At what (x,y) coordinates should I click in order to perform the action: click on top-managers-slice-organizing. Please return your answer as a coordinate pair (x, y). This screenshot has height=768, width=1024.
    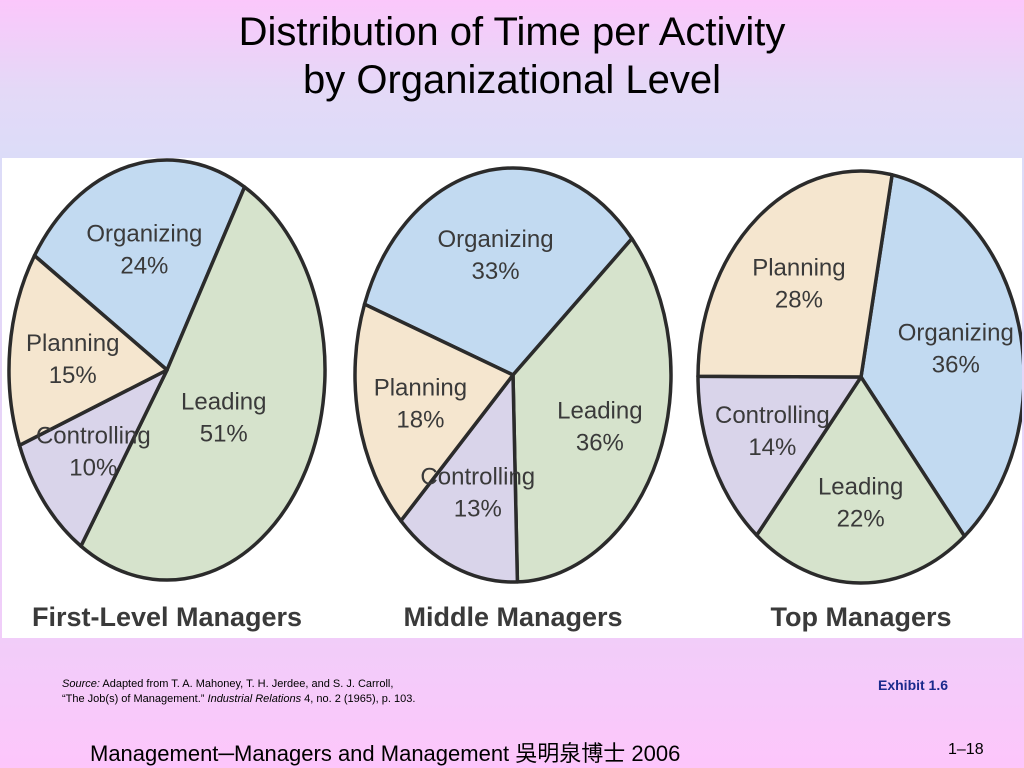
    Looking at the image, I should click on (940, 355).